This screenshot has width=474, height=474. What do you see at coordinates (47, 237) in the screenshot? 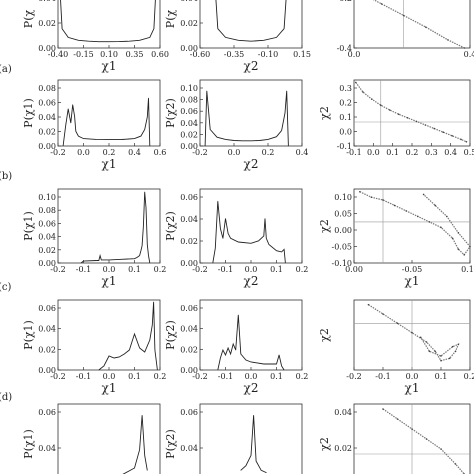
I see `y-tick-label: 0.04` at bounding box center [47, 237].